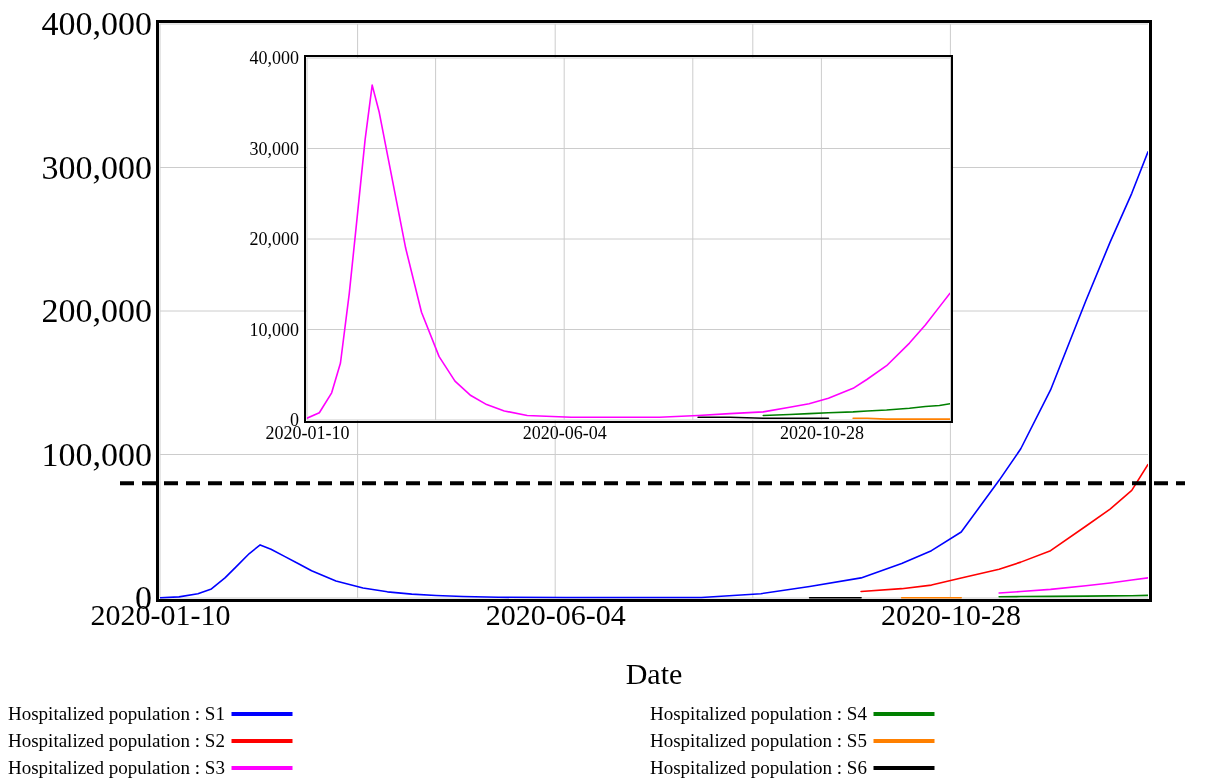  I want to click on legend-label: Hospitalized population : S2, so click(116, 740).